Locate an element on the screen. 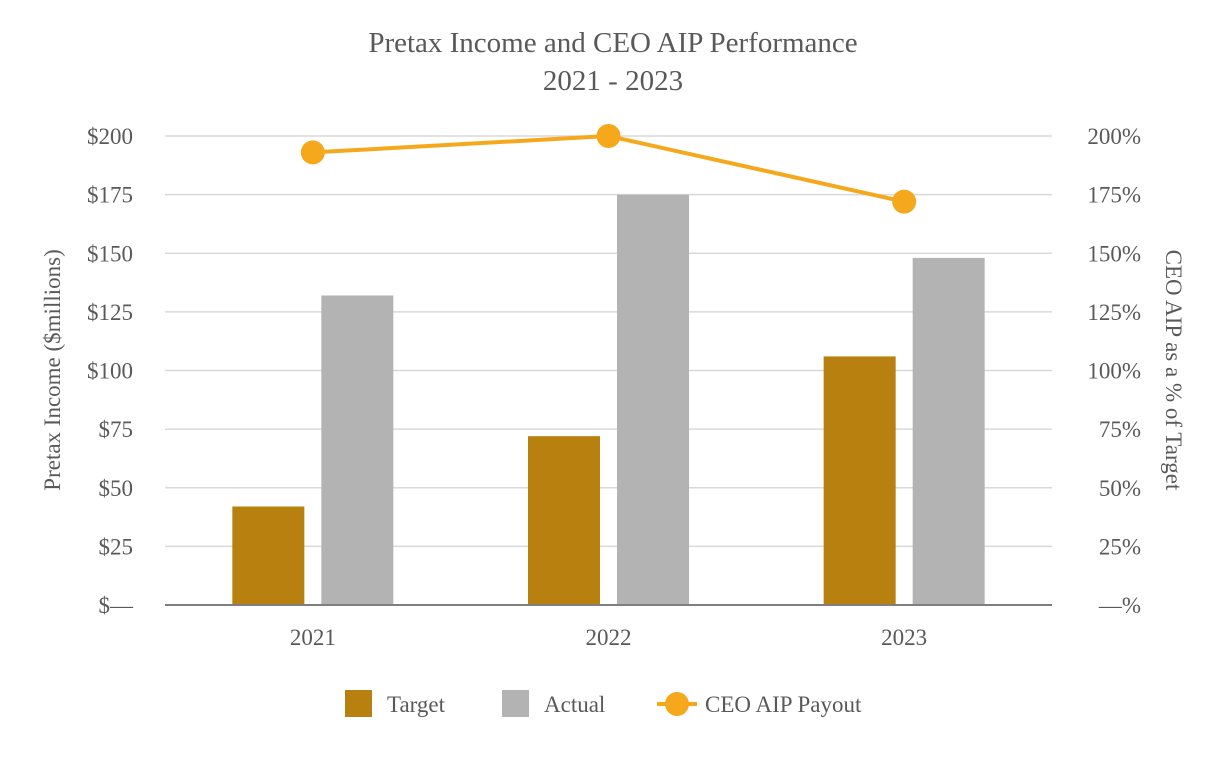  legend-swatch-target is located at coordinates (358, 703).